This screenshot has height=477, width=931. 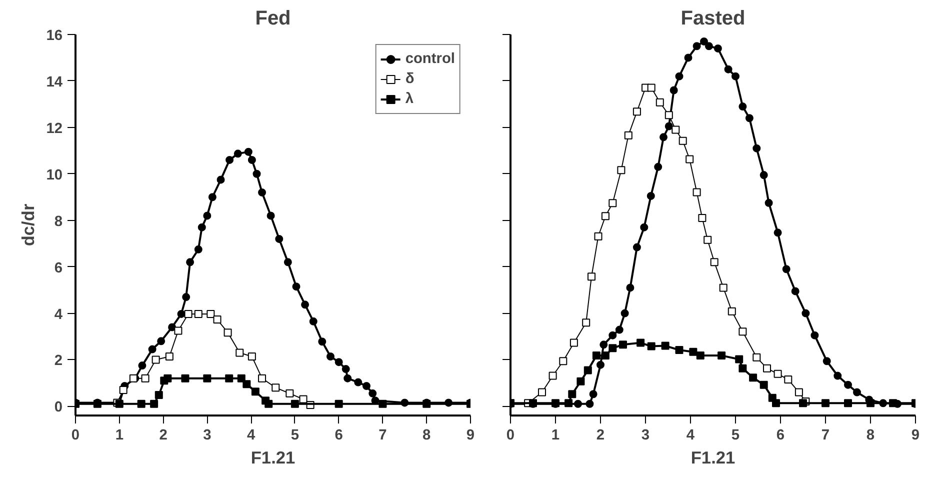 What do you see at coordinates (430, 59) in the screenshot?
I see `legend-label: control` at bounding box center [430, 59].